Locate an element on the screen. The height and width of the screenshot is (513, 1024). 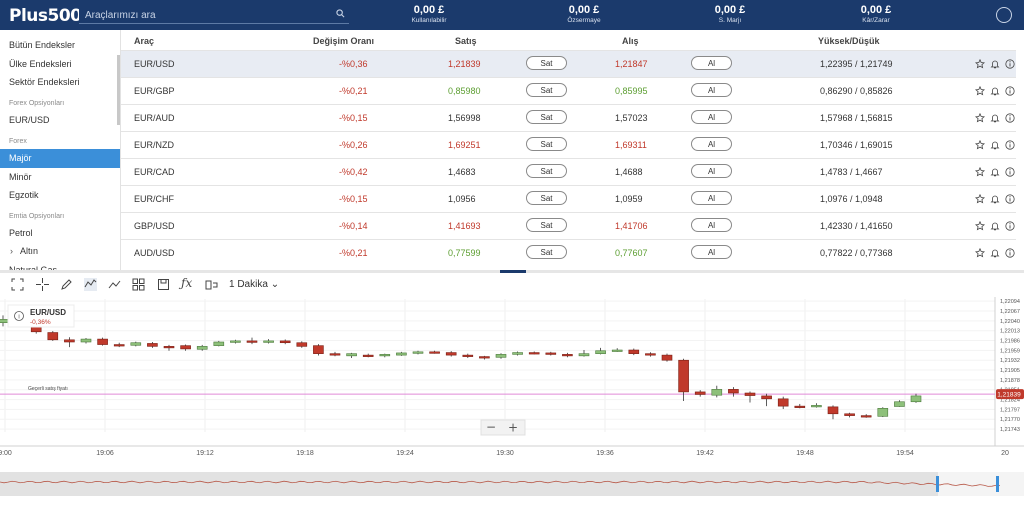
search-icon is located at coordinates (340, 13).